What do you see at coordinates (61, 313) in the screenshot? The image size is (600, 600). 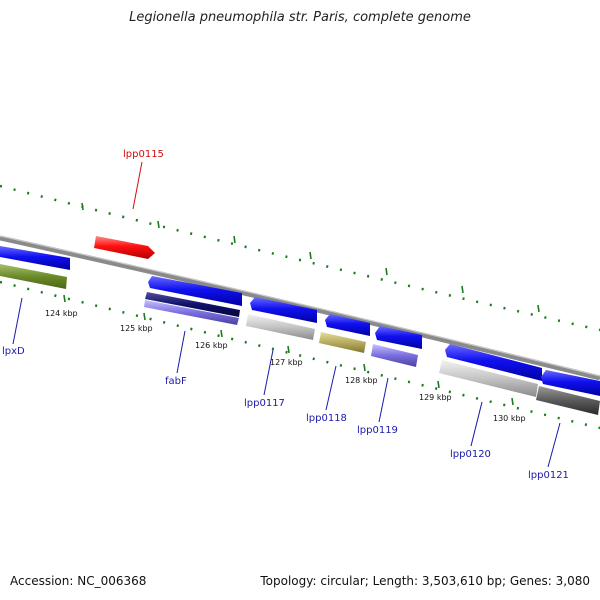 I see `tick-label-124: 124 kbp` at bounding box center [61, 313].